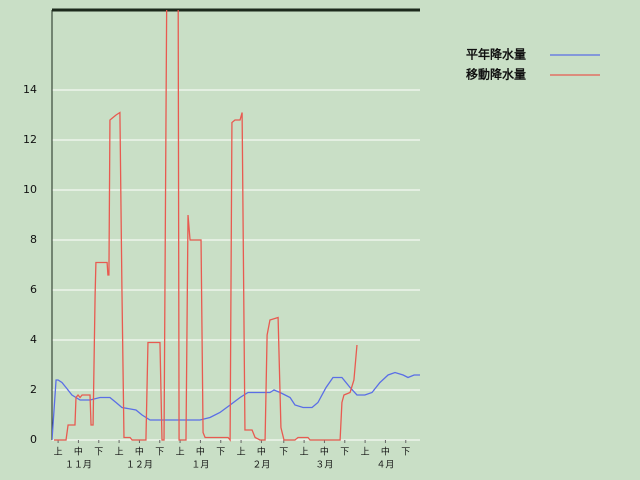 Image resolution: width=640 pixels, height=480 pixels. Describe the element at coordinates (385, 465) in the screenshot. I see `x-group-label: ４月` at that location.